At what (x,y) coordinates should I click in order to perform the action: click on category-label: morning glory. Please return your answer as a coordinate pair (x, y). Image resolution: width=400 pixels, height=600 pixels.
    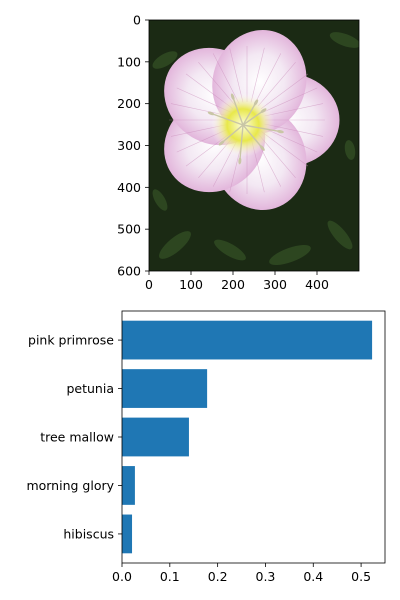
    Looking at the image, I should click on (70, 485).